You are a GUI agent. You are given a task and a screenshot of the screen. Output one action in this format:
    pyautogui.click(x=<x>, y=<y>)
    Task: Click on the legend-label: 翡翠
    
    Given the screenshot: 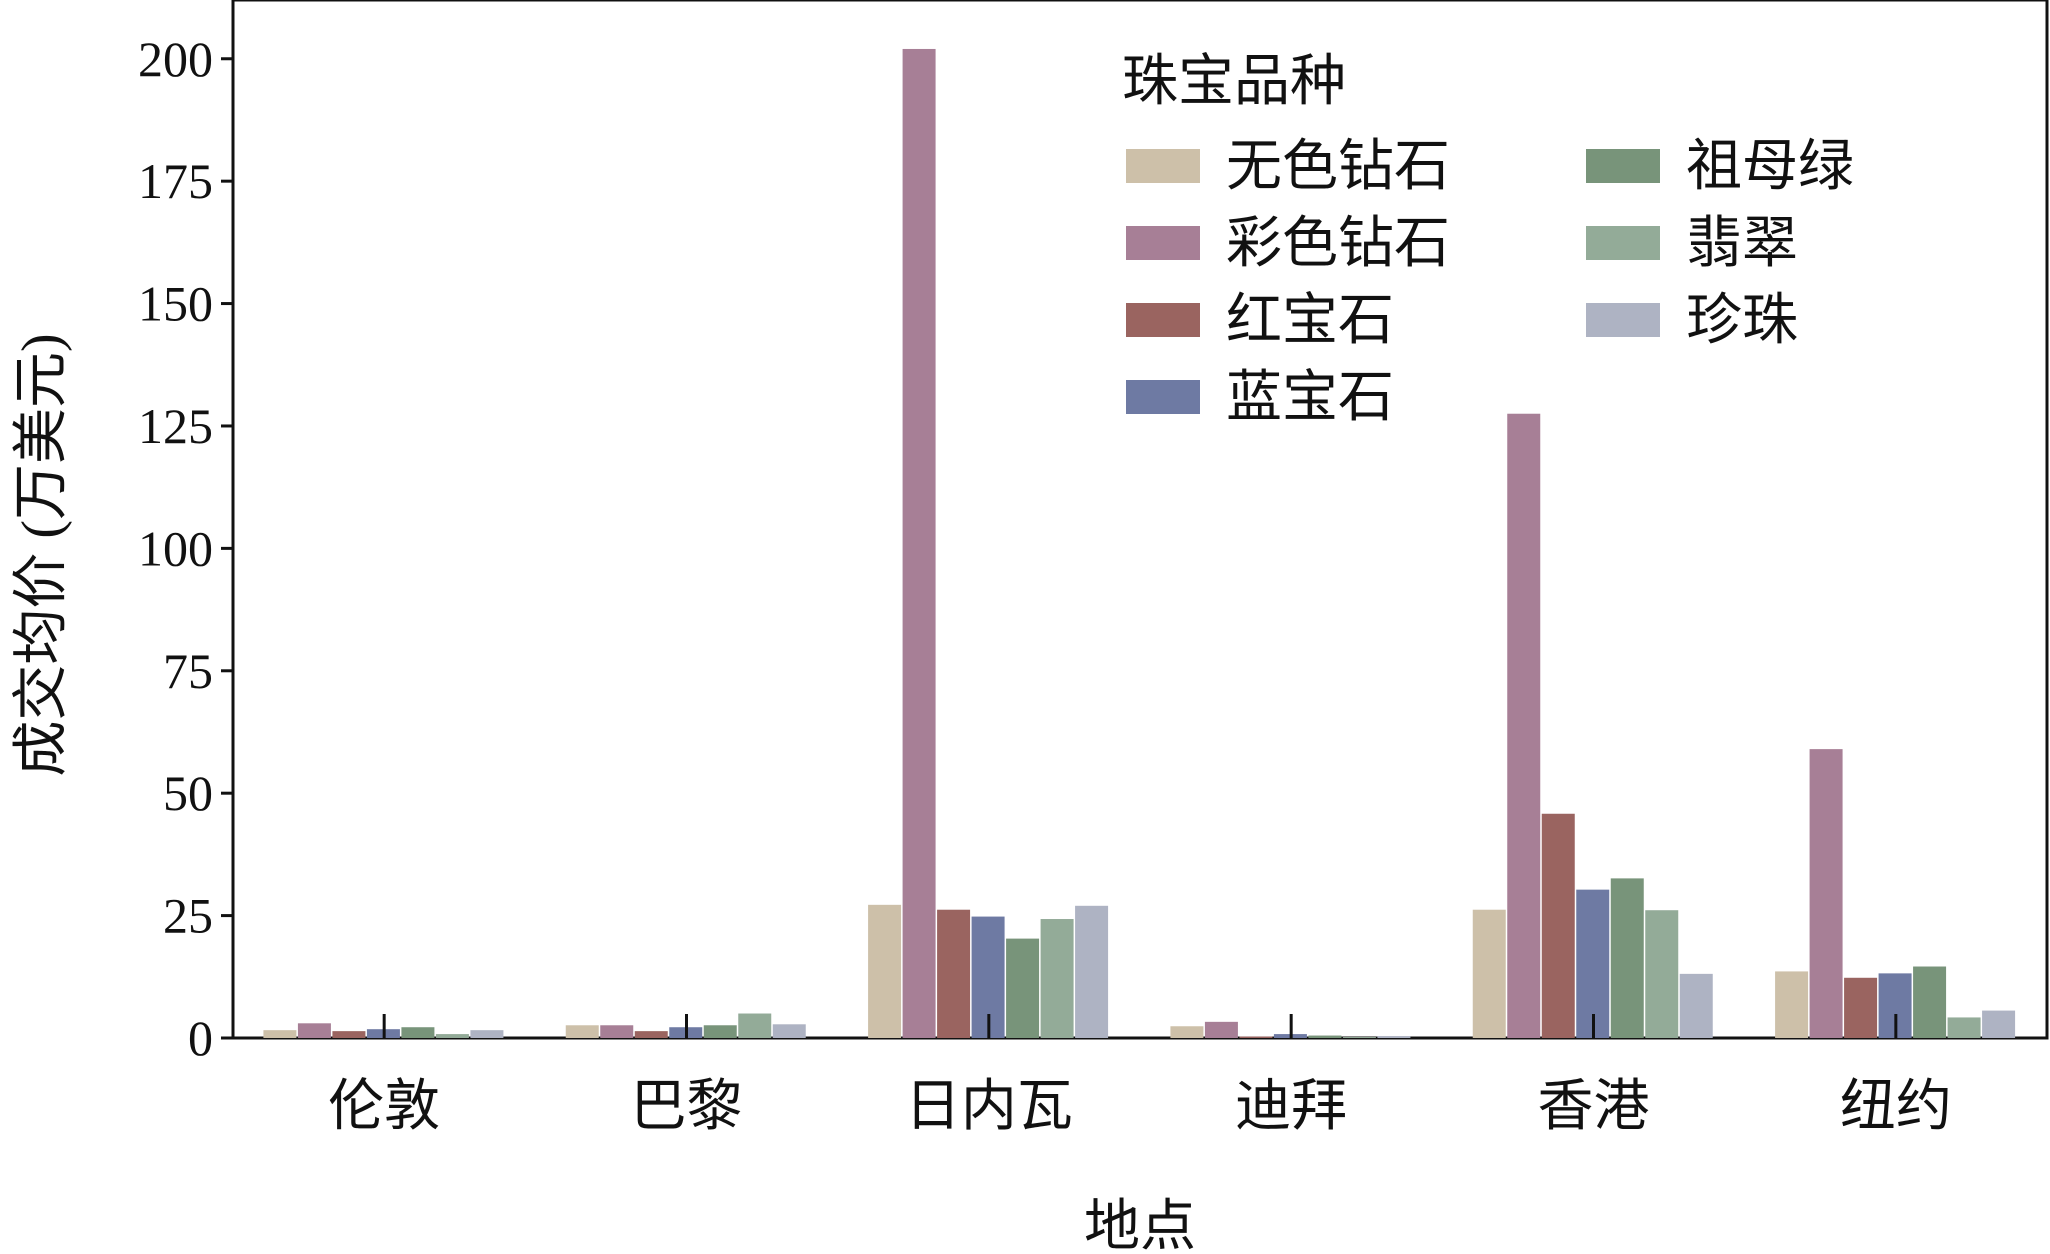 What is the action you would take?
    pyautogui.click(x=1742, y=244)
    